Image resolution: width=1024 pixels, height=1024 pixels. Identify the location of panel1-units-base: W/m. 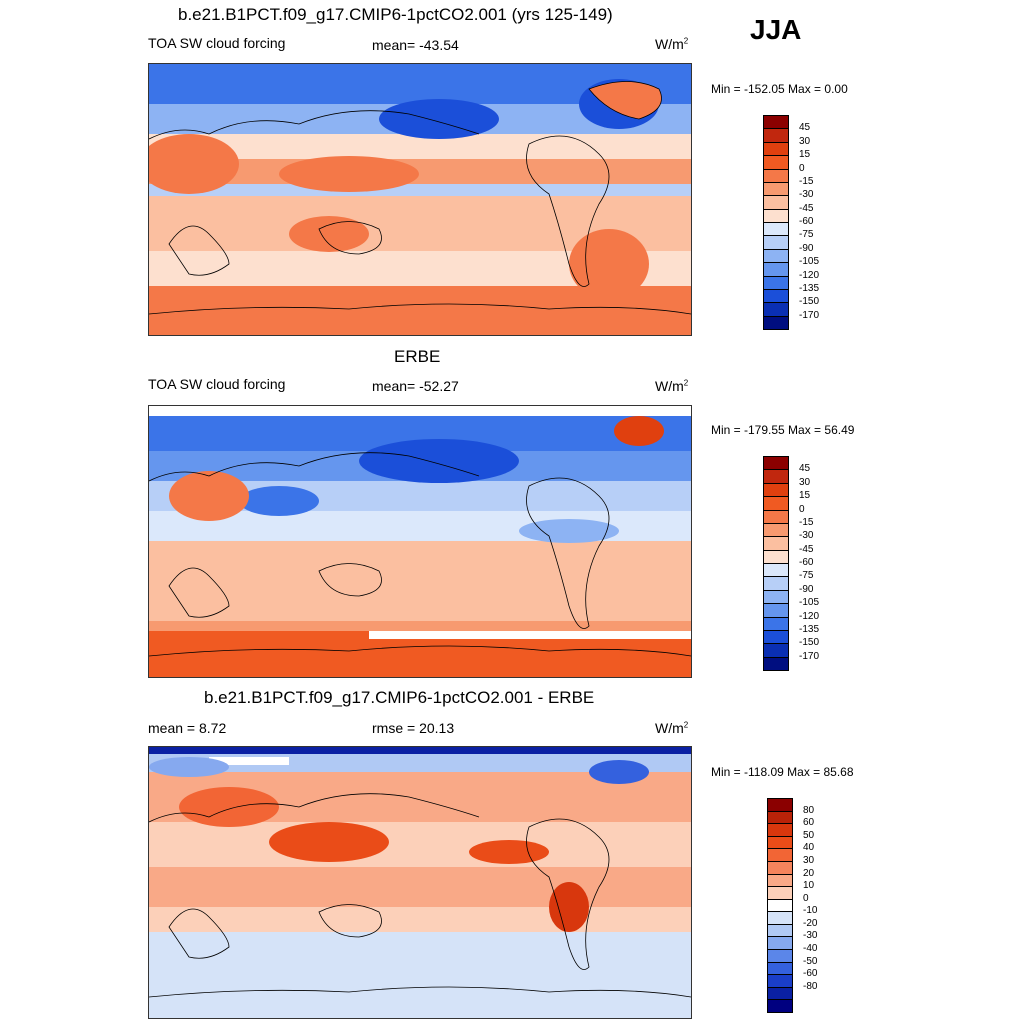
(669, 44).